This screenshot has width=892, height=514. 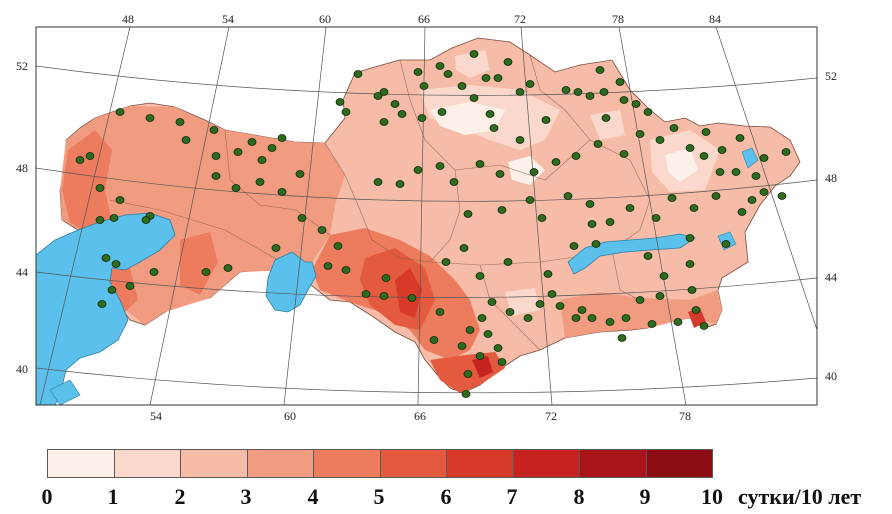 I want to click on top-lon-label-54: 54, so click(x=228, y=19).